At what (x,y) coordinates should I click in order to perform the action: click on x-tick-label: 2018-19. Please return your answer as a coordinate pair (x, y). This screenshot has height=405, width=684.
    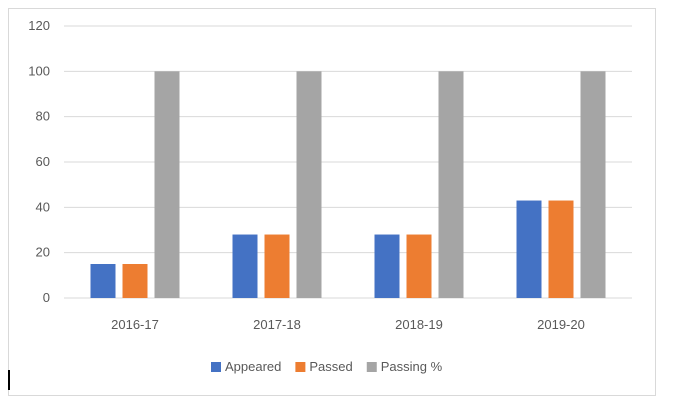
    Looking at the image, I should click on (419, 324).